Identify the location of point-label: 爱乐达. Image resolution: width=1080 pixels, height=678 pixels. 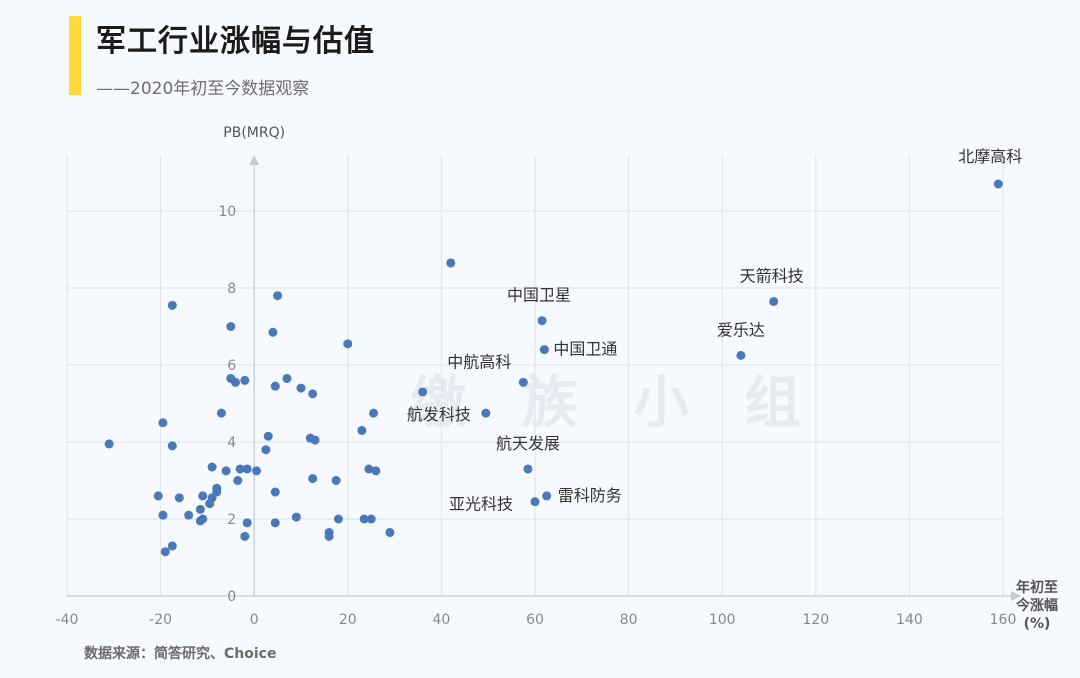
(741, 329).